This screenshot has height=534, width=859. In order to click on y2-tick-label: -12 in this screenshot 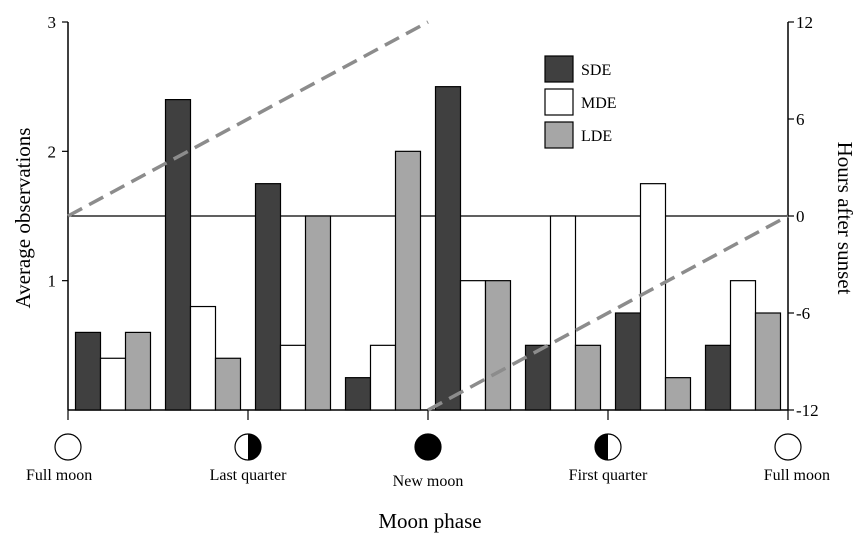, I will do `click(807, 410)`.